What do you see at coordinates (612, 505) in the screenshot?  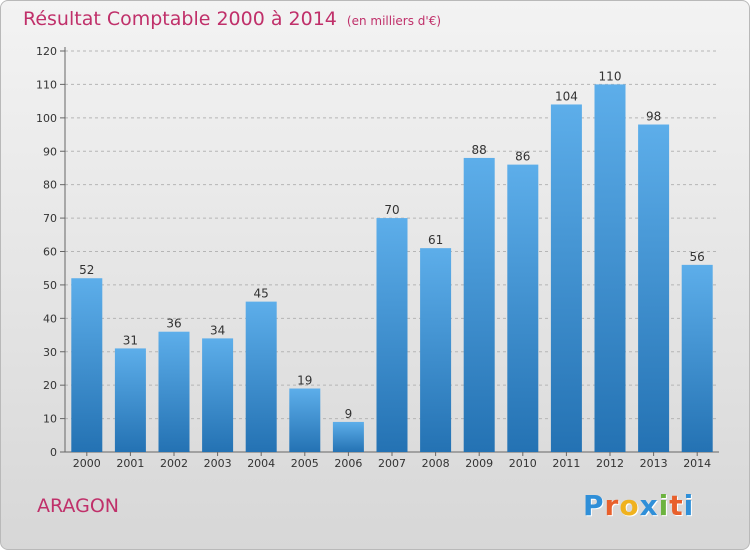 I see `logo-letter: r` at bounding box center [612, 505].